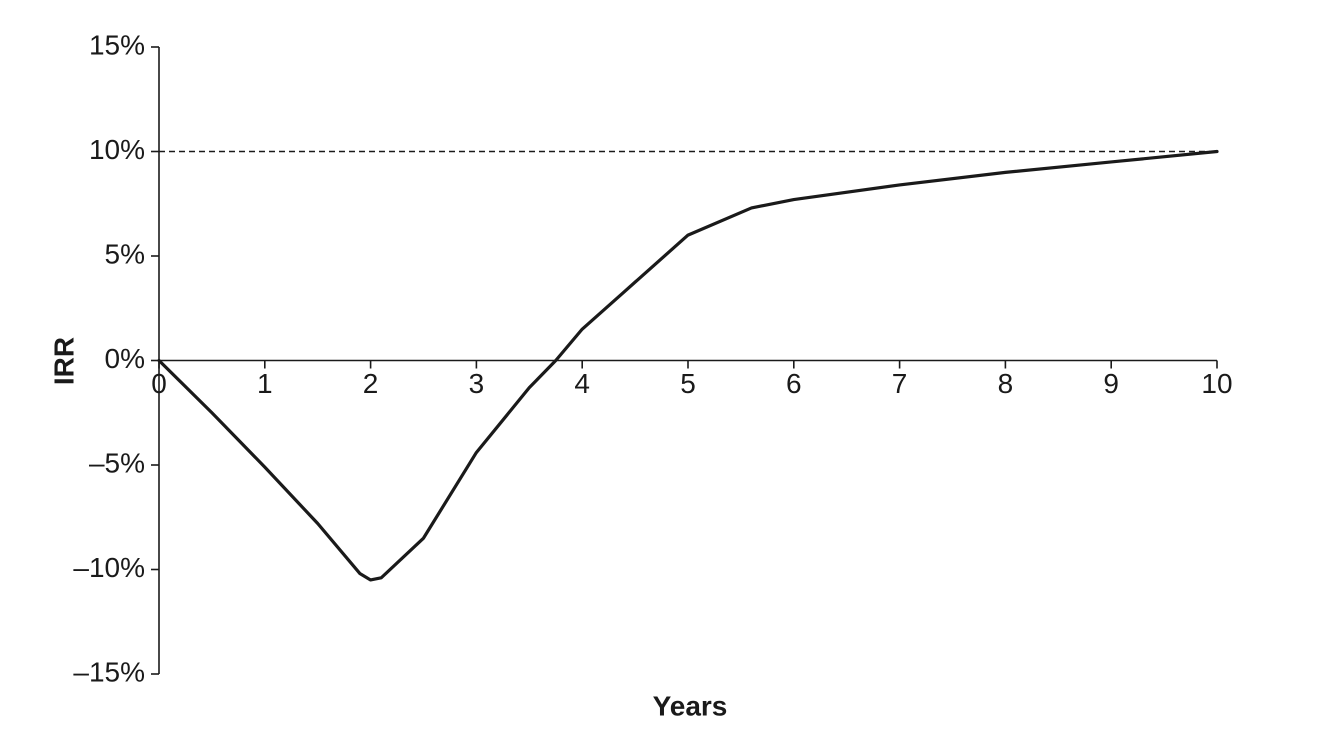  Describe the element at coordinates (900, 383) in the screenshot. I see `x-tick-label: 7` at that location.